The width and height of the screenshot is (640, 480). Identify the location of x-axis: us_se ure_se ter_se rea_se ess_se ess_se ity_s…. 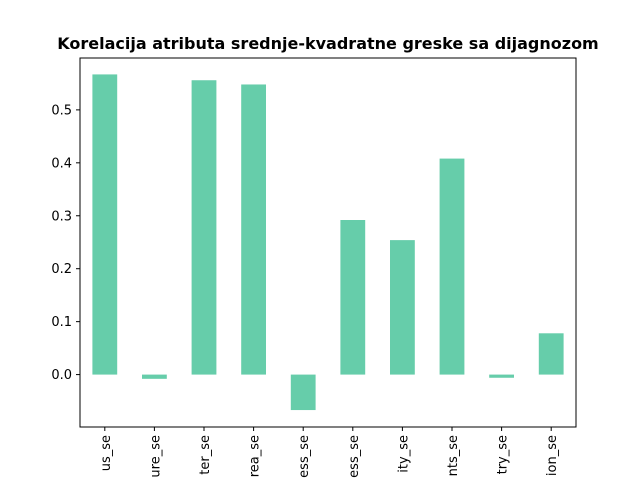
(329, 452).